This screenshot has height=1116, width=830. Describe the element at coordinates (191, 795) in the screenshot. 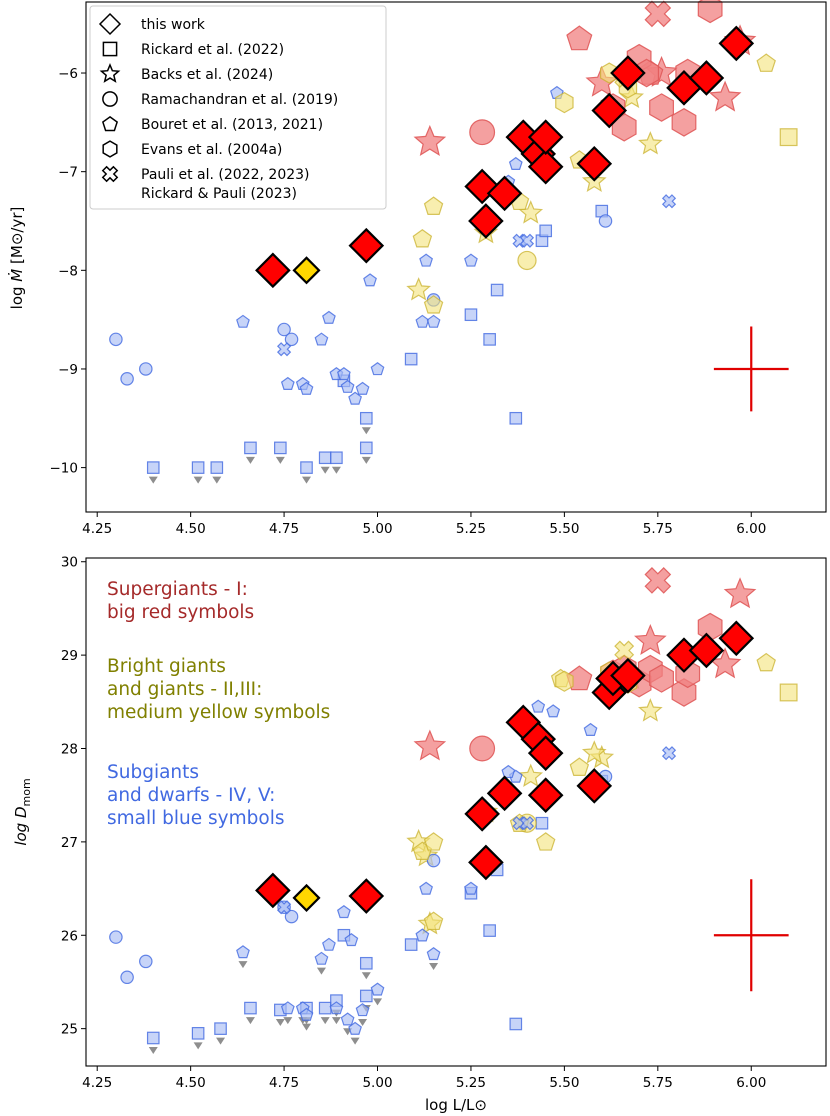

I see `annotation-line: and dwarfs - IV, V:` at that location.